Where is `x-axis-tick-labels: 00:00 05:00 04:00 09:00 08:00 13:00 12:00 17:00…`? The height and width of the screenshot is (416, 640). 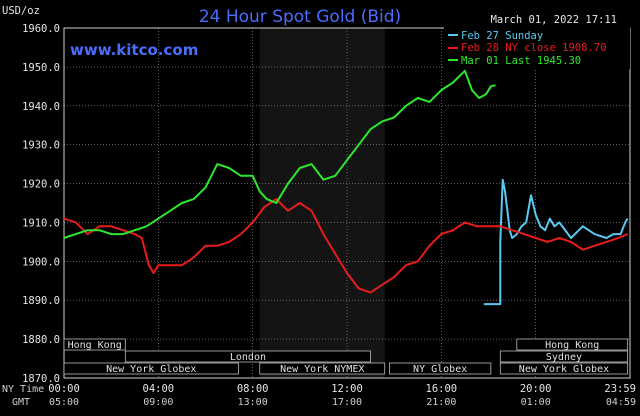 x-axis-tick-labels: 00:00 05:00 04:00 09:00 08:00 13:00 12:00 17:00… is located at coordinates (342, 395).